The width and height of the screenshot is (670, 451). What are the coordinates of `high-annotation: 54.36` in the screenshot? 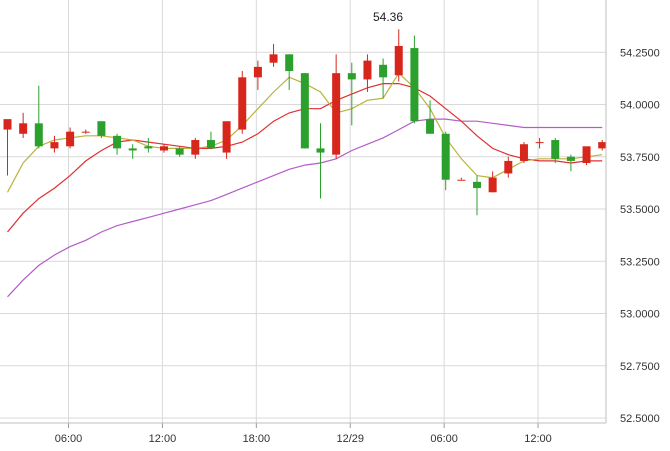 It's located at (388, 17).